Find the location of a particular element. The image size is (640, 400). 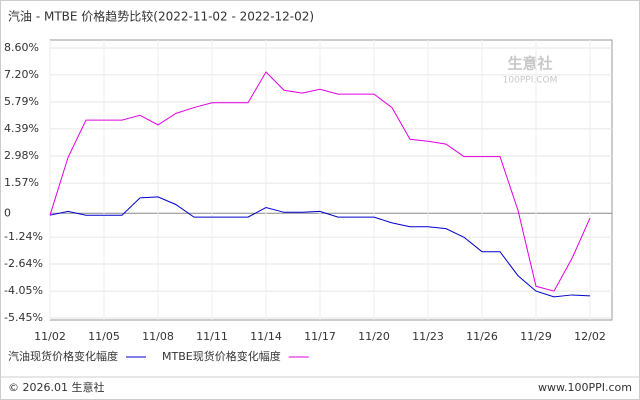

y-tick-label: 5.79% is located at coordinates (21, 101).